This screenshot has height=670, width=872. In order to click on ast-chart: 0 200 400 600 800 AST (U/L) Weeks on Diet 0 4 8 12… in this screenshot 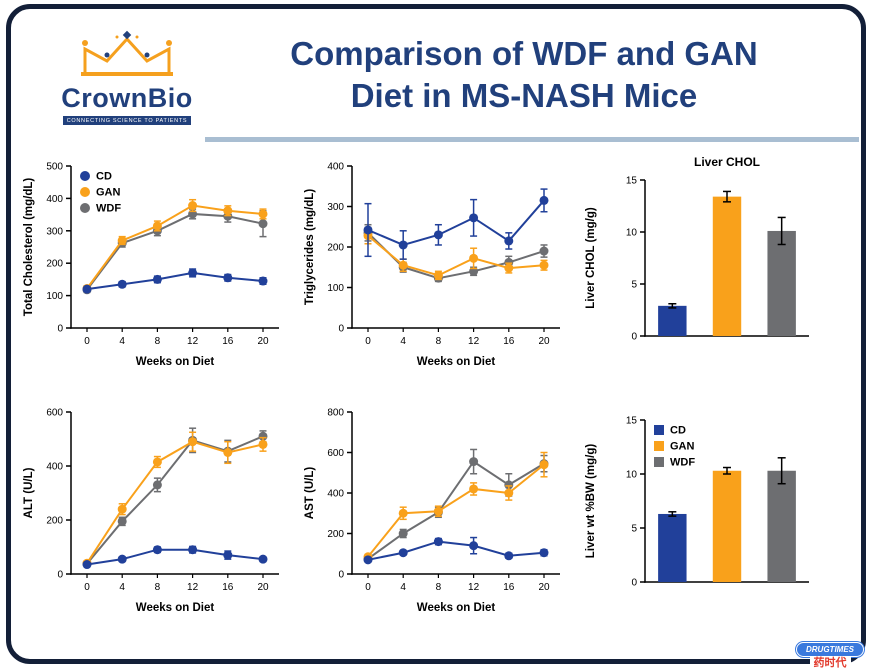, I will do `click(432, 511)`.